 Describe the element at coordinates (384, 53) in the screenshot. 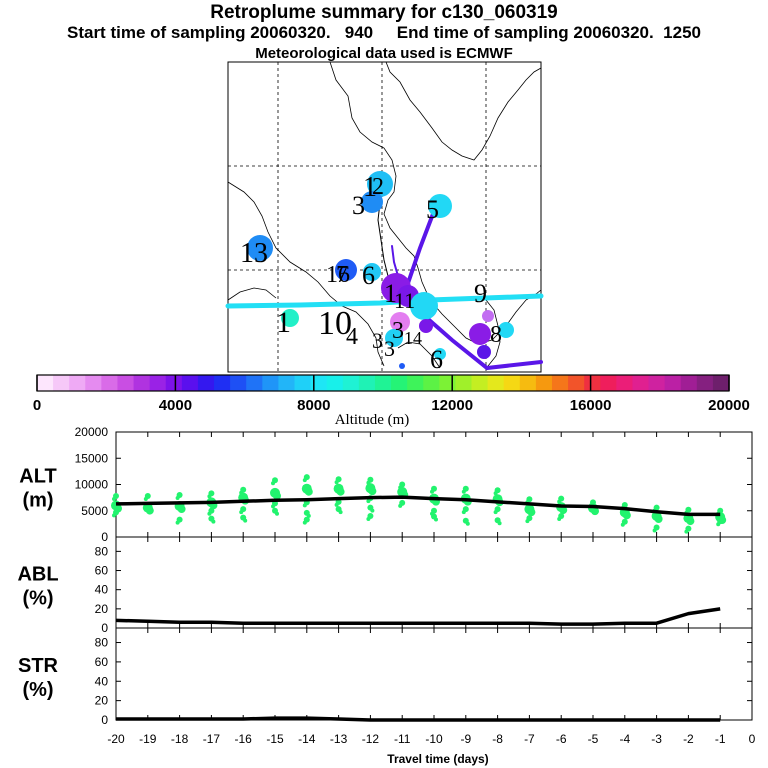

I see `met-data-line: Meteorological data used is ECMWF` at that location.